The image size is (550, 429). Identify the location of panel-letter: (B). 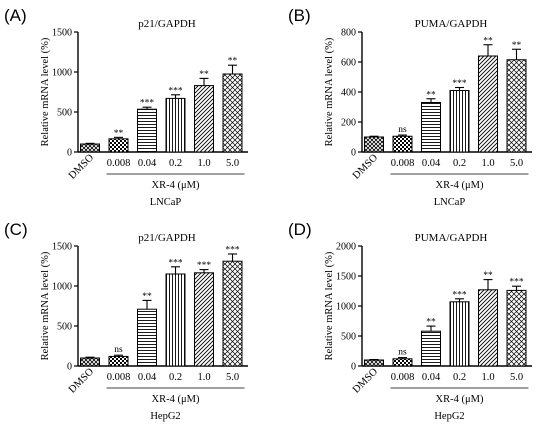
(299, 15).